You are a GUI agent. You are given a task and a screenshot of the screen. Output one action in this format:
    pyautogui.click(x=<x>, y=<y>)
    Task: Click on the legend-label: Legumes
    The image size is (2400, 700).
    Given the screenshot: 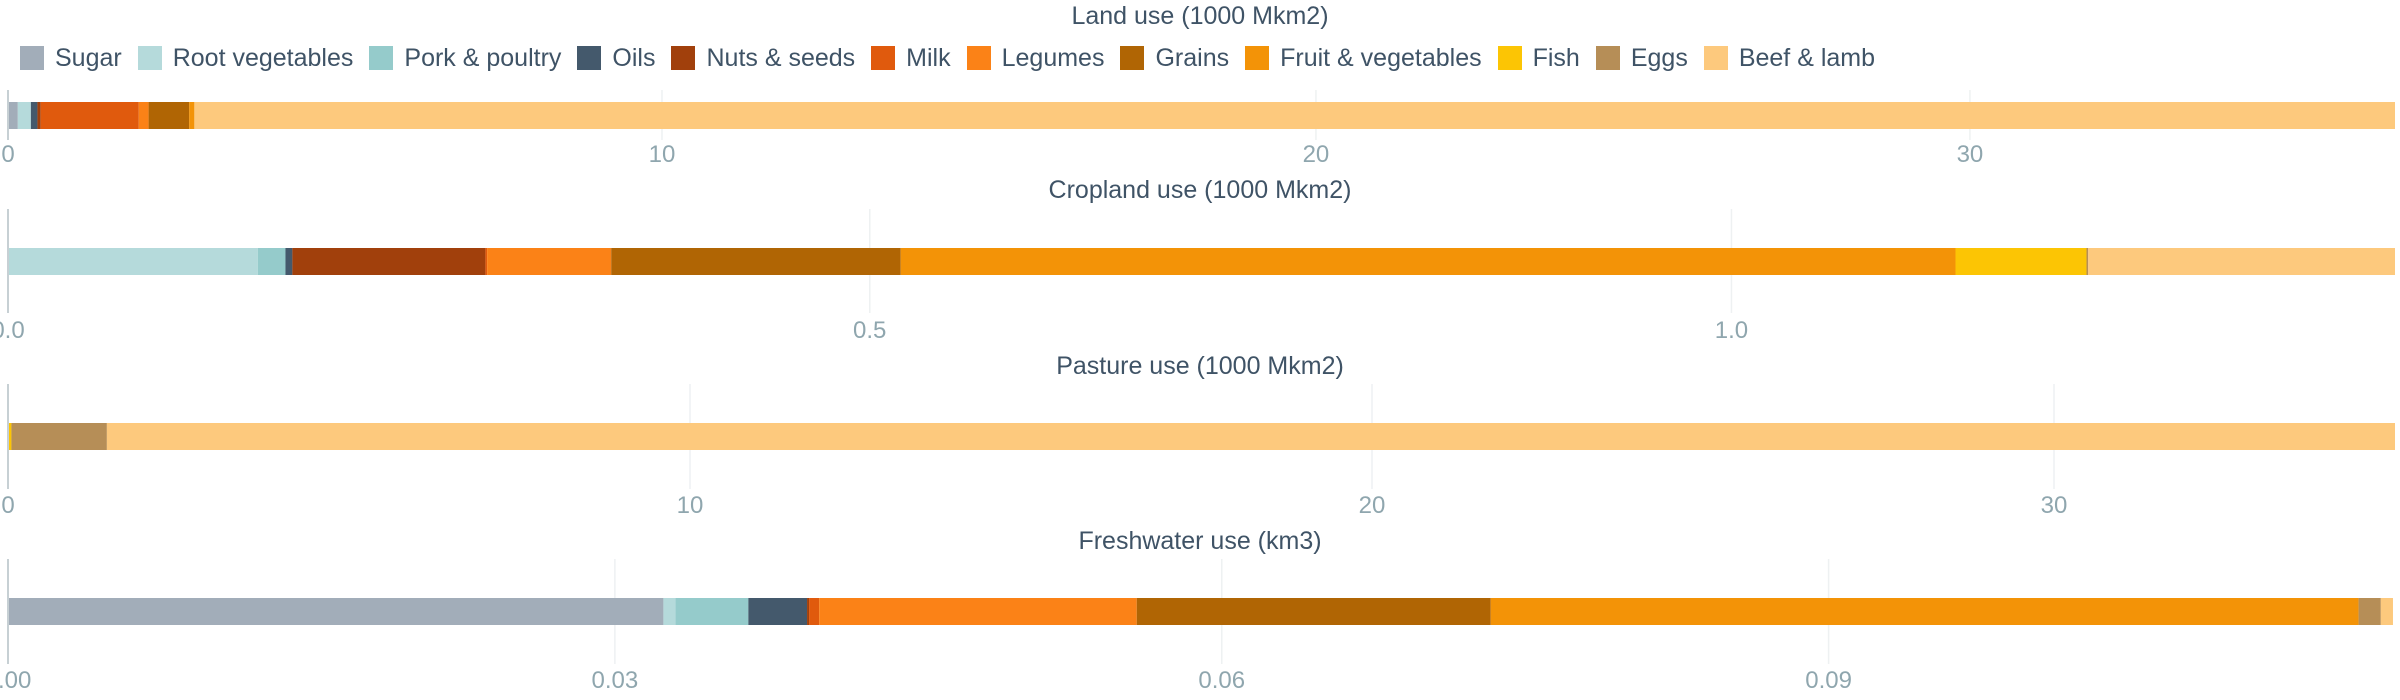 What is the action you would take?
    pyautogui.click(x=1053, y=57)
    